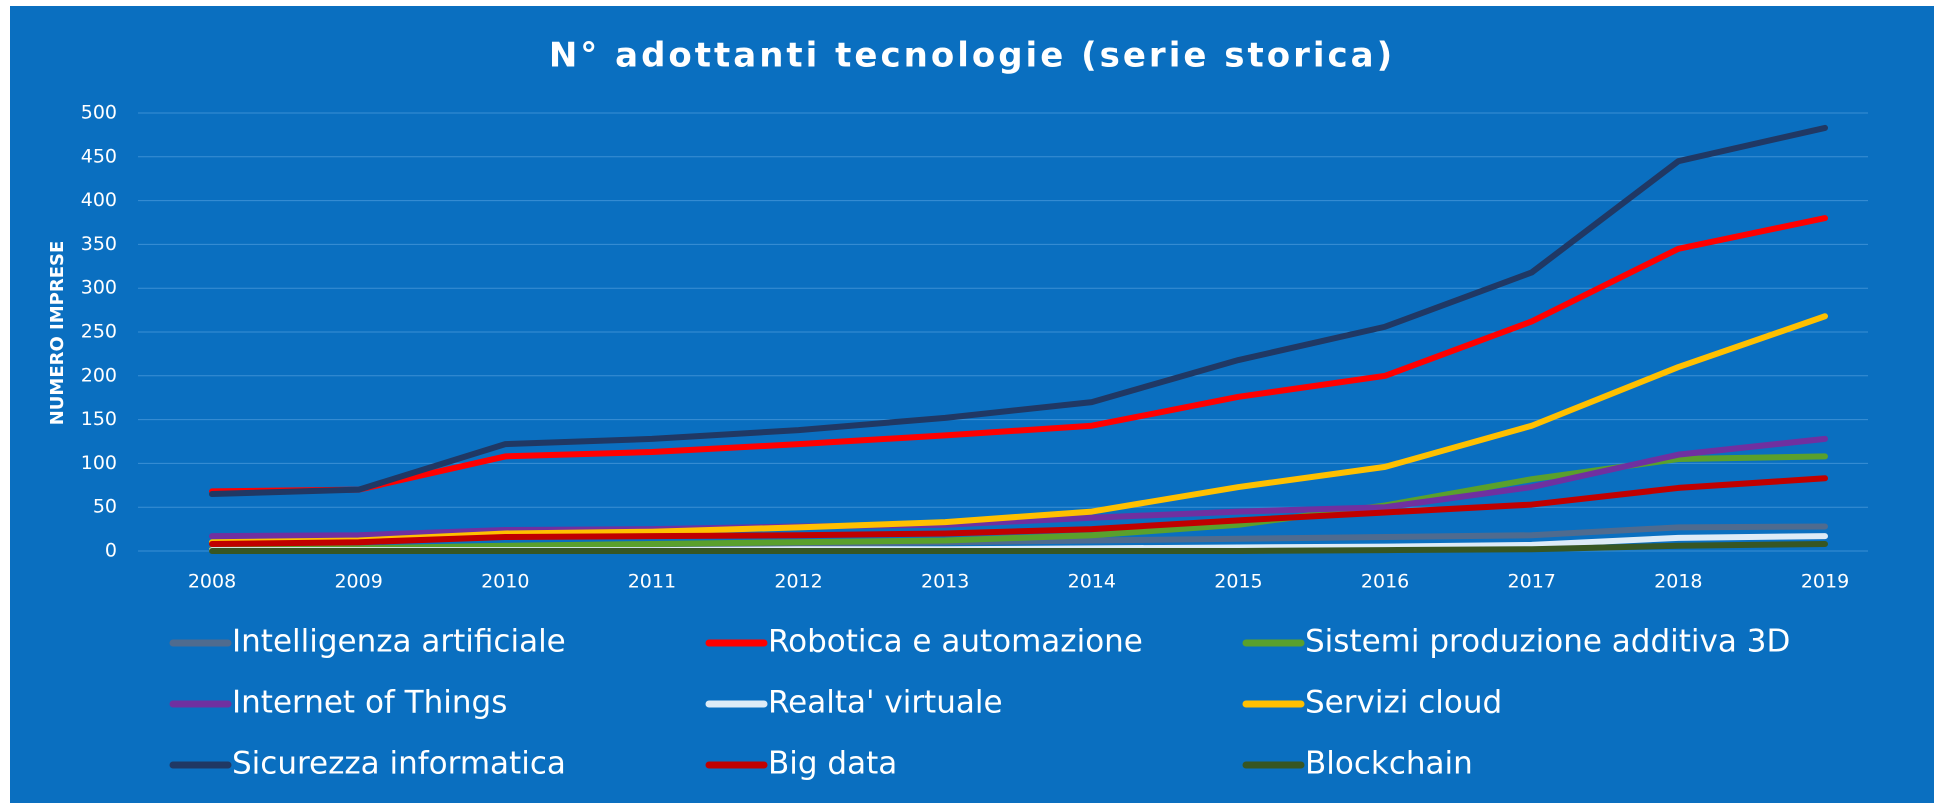  What do you see at coordinates (99, 244) in the screenshot?
I see `y-tick-label: 350` at bounding box center [99, 244].